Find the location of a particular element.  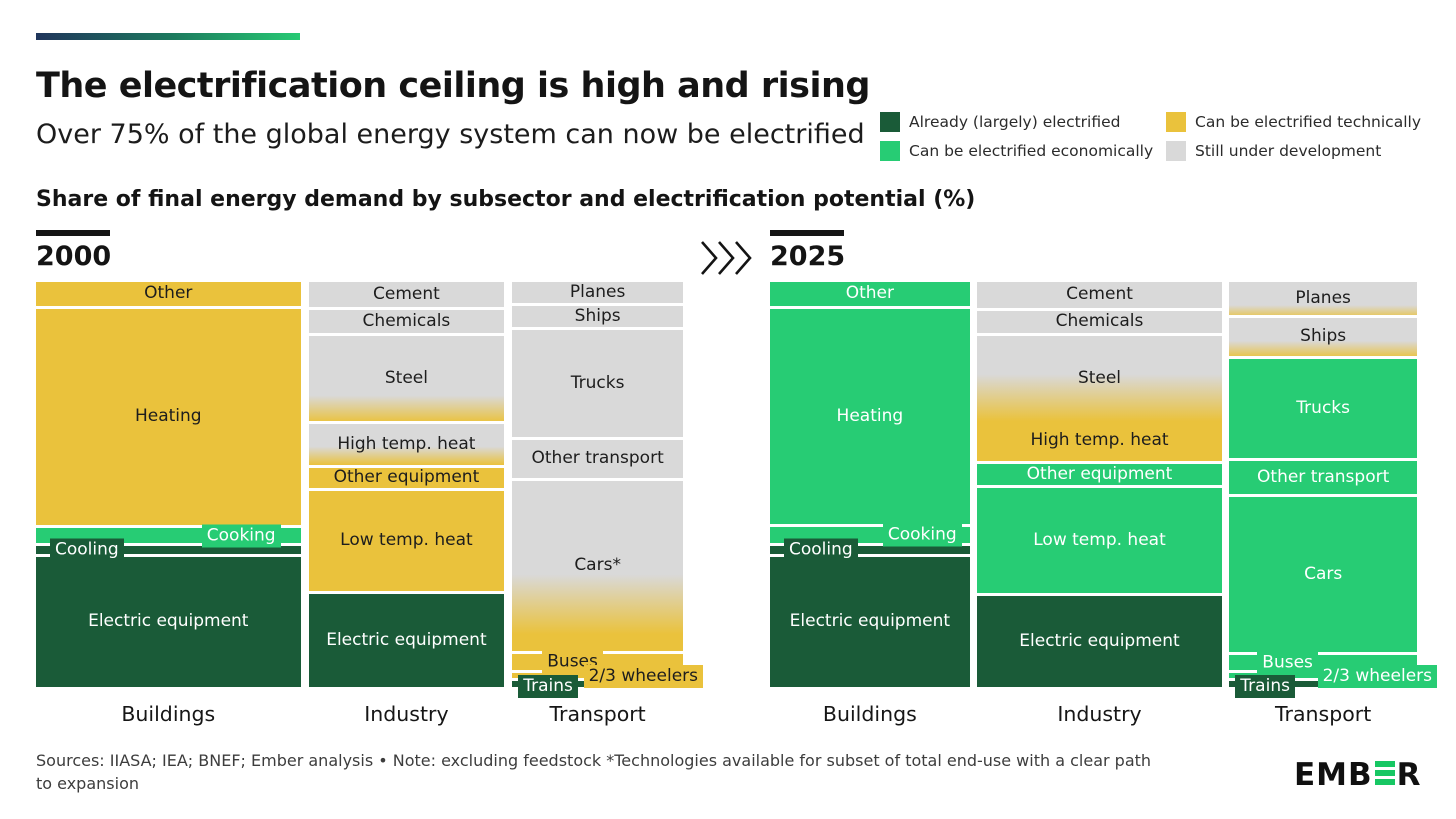

year-tick-2000 is located at coordinates (73, 233).